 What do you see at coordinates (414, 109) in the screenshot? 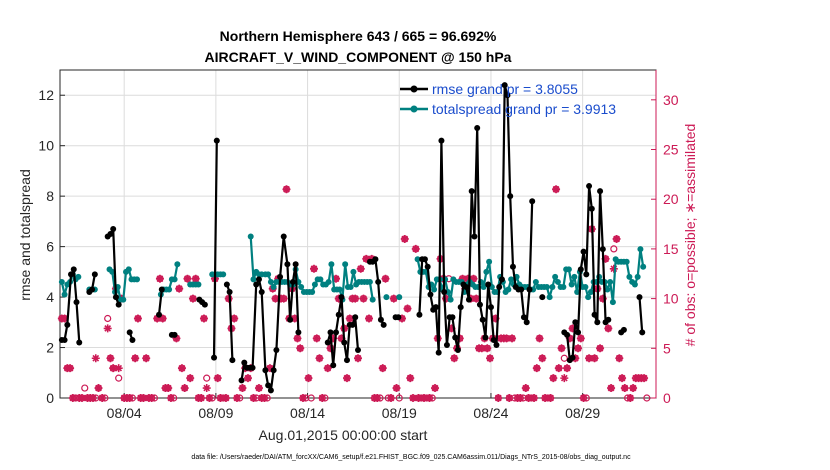
I see `legend-spread-marker` at bounding box center [414, 109].